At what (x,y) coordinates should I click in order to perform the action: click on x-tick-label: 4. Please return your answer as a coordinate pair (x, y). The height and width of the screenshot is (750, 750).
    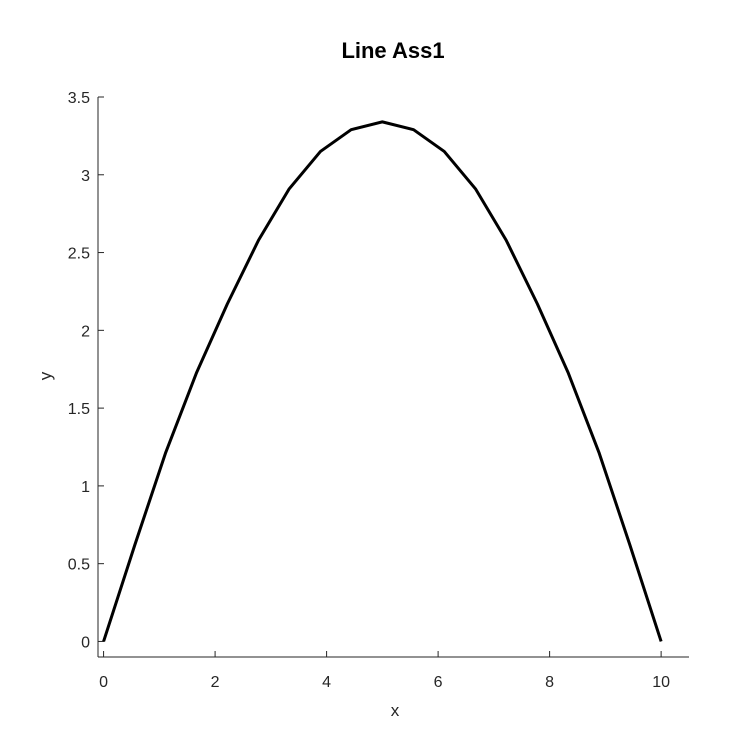
    Looking at the image, I should click on (326, 682).